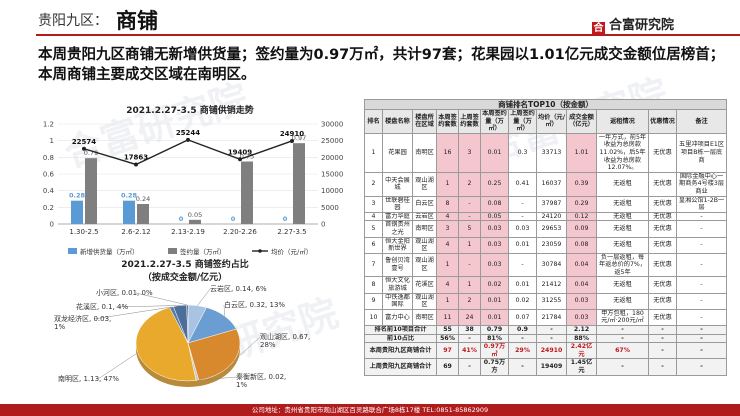  What do you see at coordinates (400, 338) in the screenshot?
I see `summary-cell: 前10占比` at bounding box center [400, 338].